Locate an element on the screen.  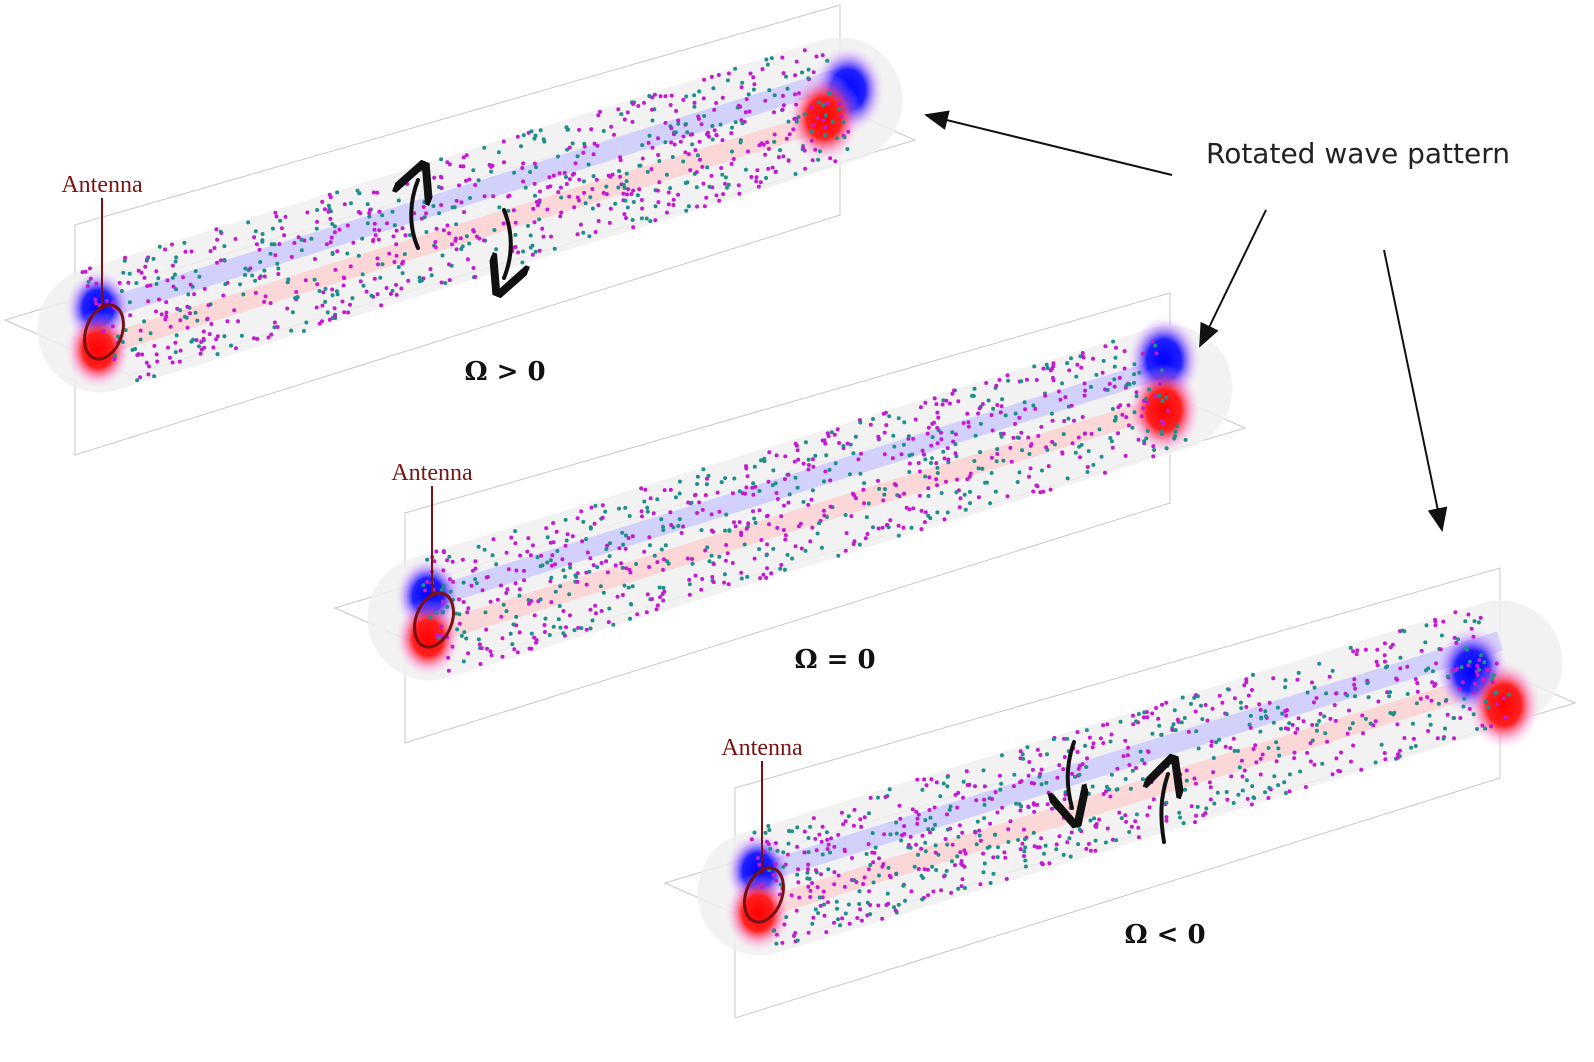
omega-label: Ω < 0 is located at coordinates (1164, 935).